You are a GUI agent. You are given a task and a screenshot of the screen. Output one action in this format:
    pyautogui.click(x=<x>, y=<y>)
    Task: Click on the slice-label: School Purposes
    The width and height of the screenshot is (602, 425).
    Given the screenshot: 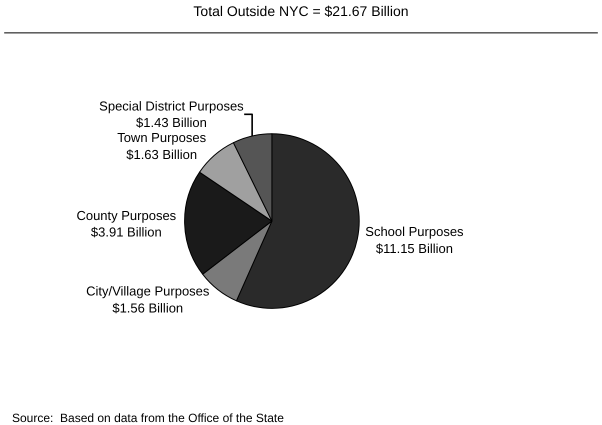 What is the action you would take?
    pyautogui.click(x=414, y=231)
    